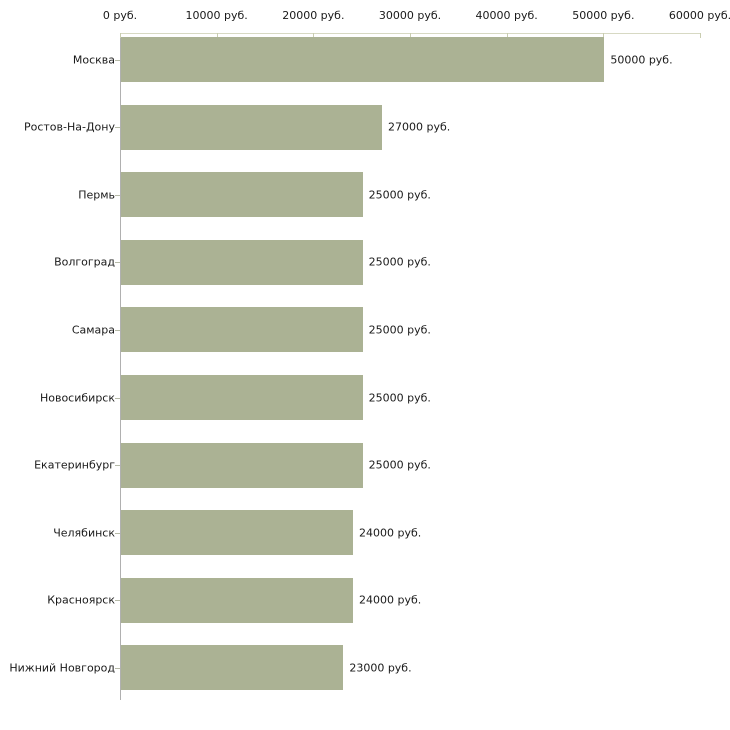 The image size is (730, 730). Describe the element at coordinates (93, 330) in the screenshot. I see `category-label: Самара` at that location.